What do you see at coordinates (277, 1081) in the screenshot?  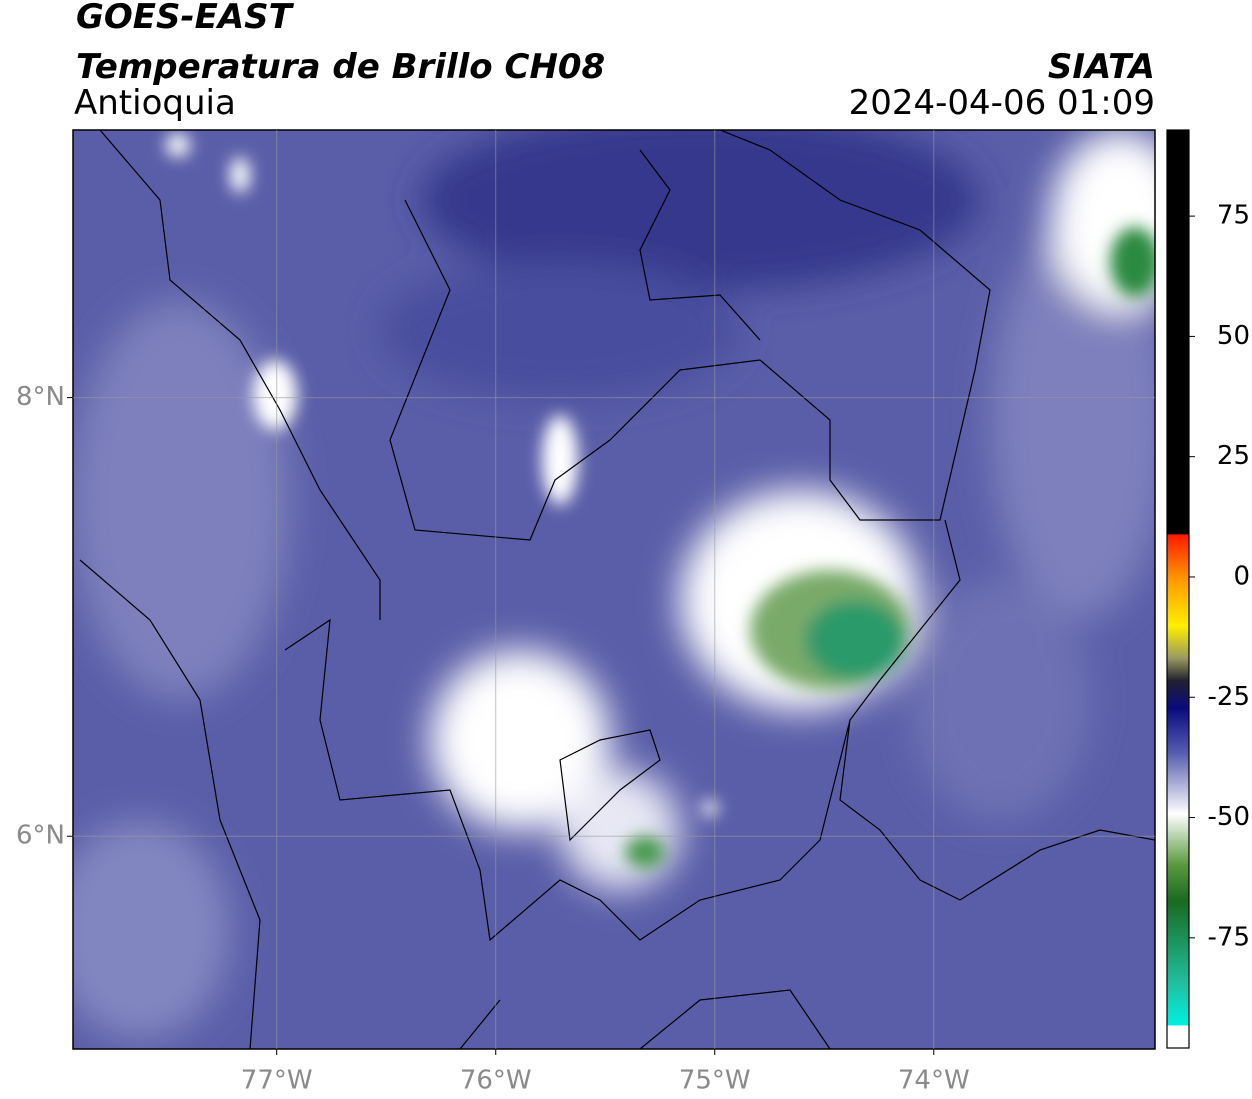 I see `lon-tick-label: 77°W` at bounding box center [277, 1081].